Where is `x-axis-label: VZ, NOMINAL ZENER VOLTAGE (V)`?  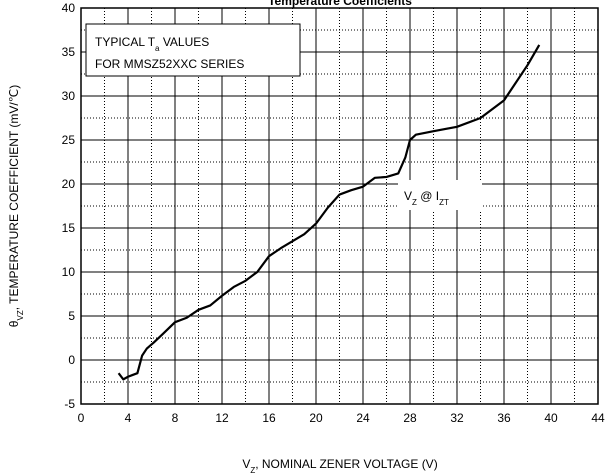 x-axis-label: VZ, NOMINAL ZENER VOLTAGE (V) is located at coordinates (339, 465).